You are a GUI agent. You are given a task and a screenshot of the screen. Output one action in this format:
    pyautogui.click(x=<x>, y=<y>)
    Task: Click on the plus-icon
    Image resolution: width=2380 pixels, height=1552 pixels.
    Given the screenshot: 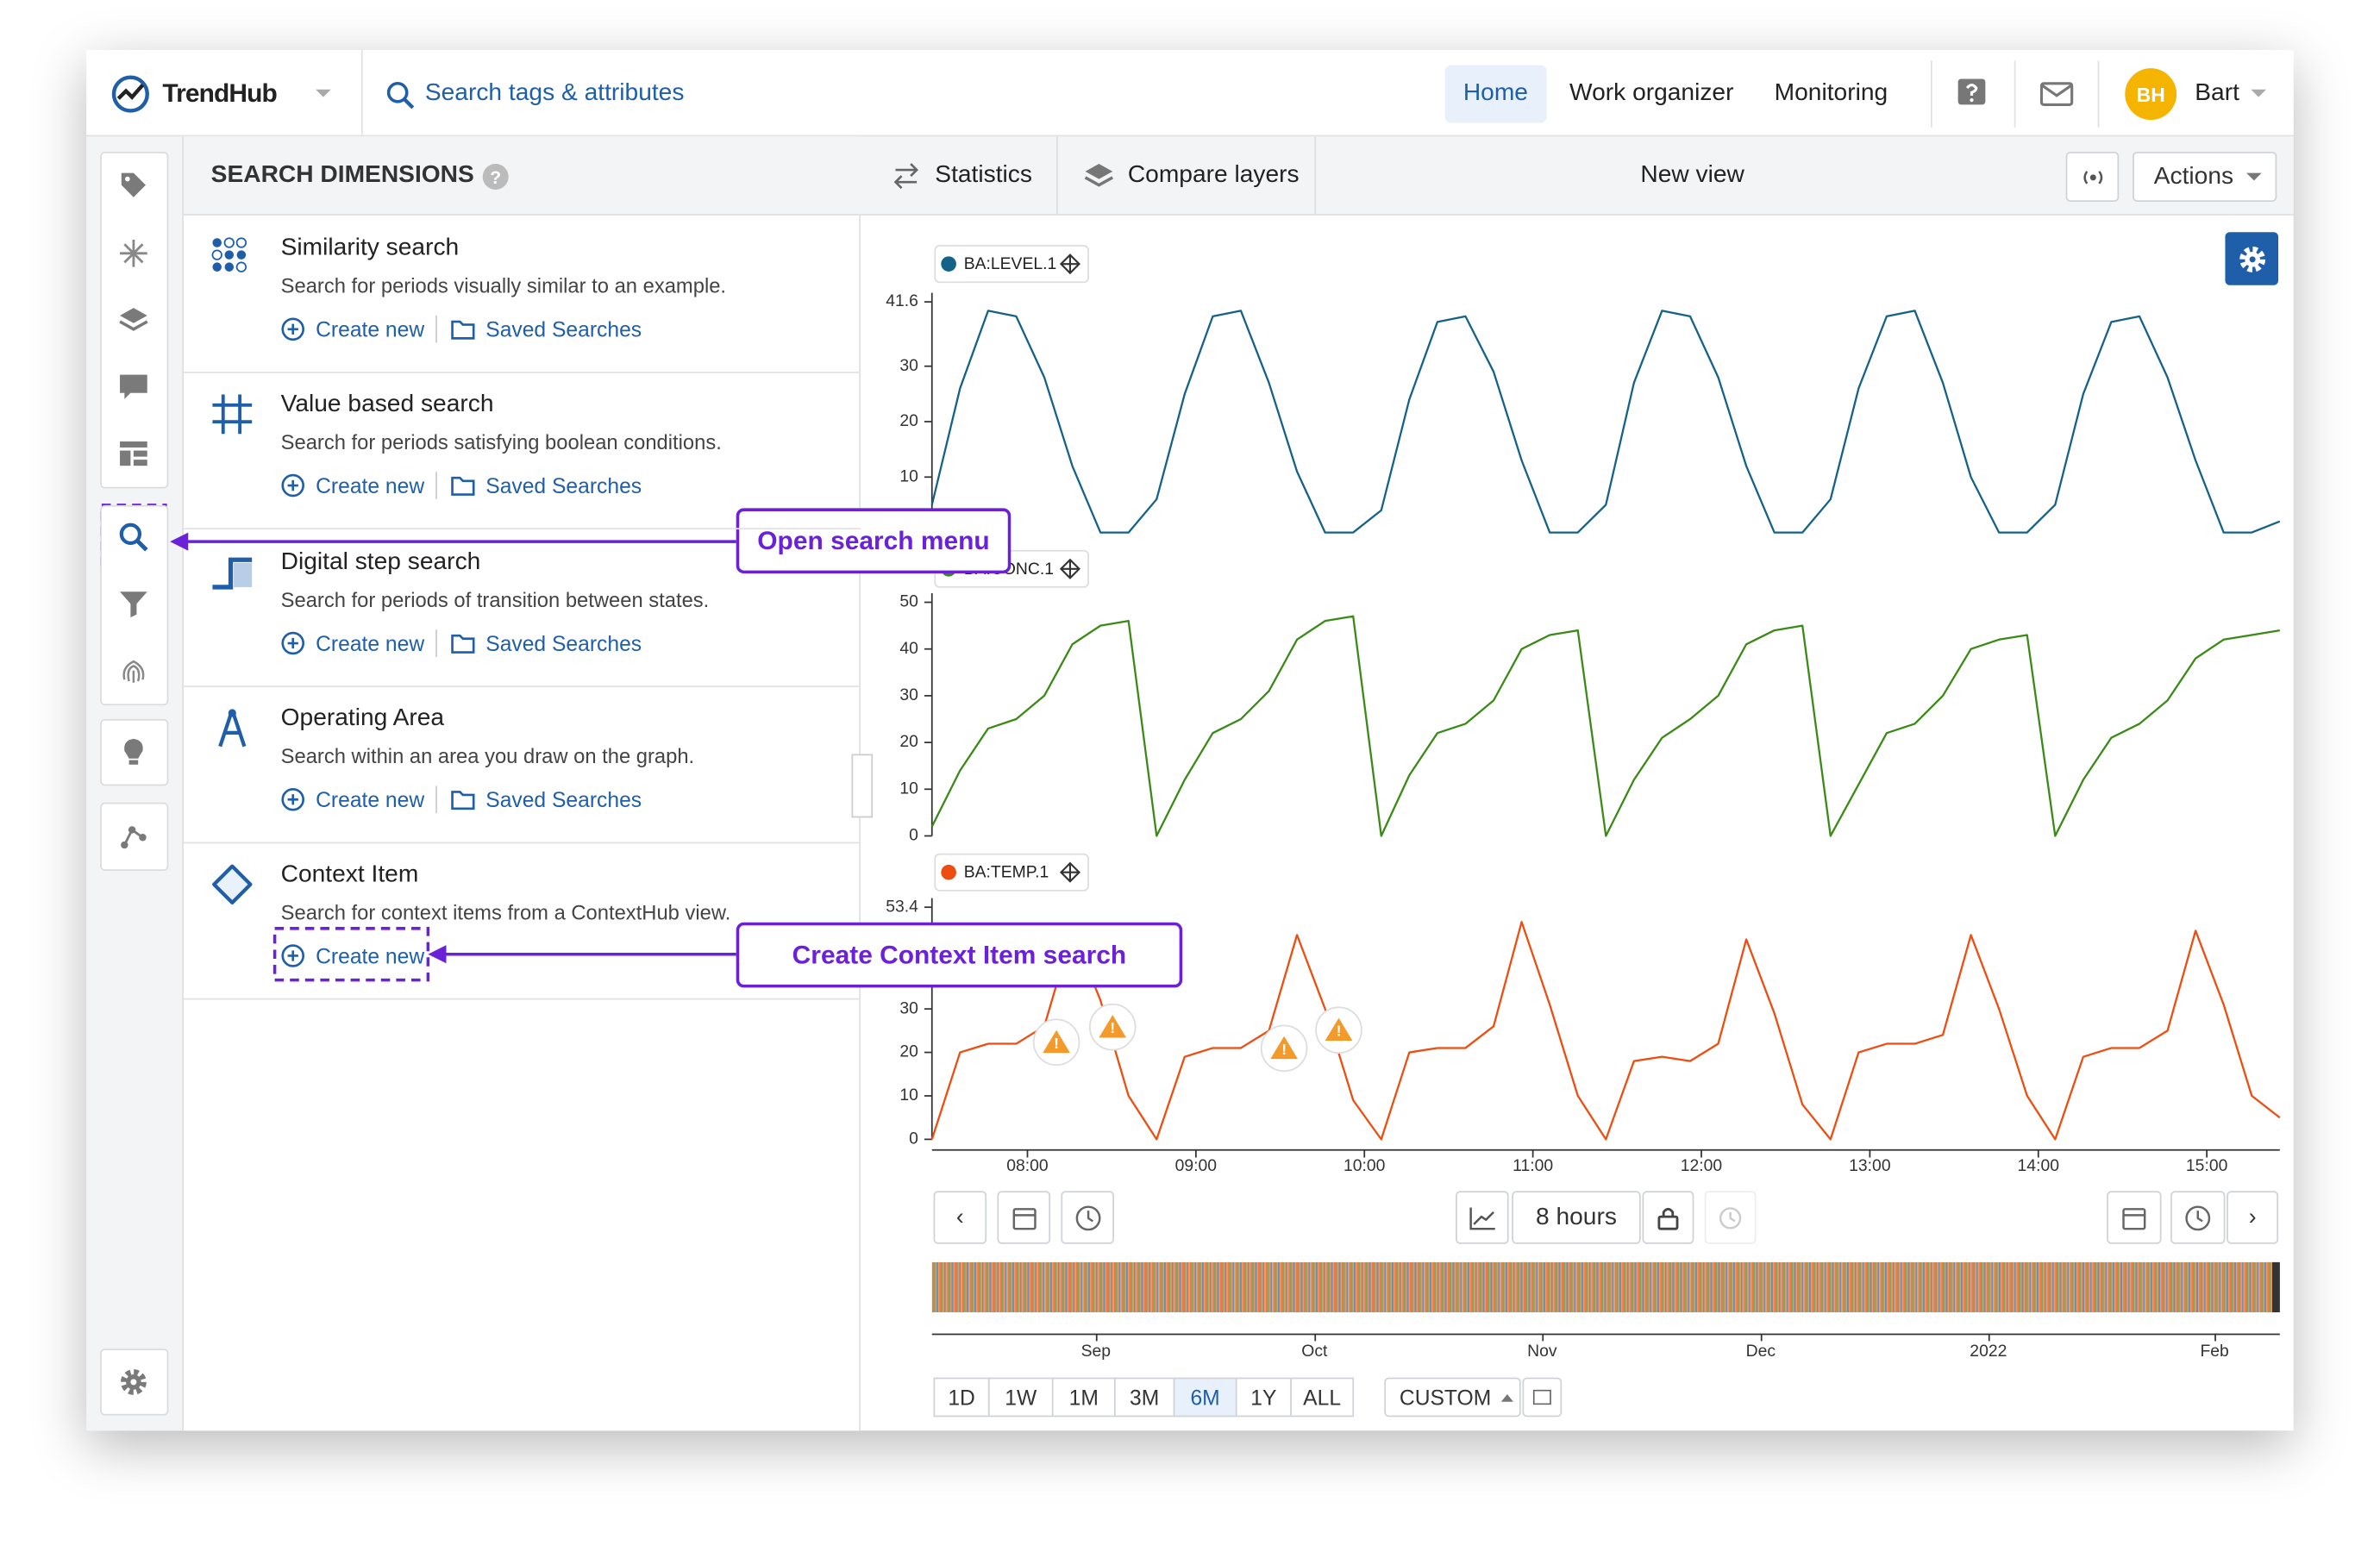 What is the action you would take?
    pyautogui.click(x=293, y=329)
    